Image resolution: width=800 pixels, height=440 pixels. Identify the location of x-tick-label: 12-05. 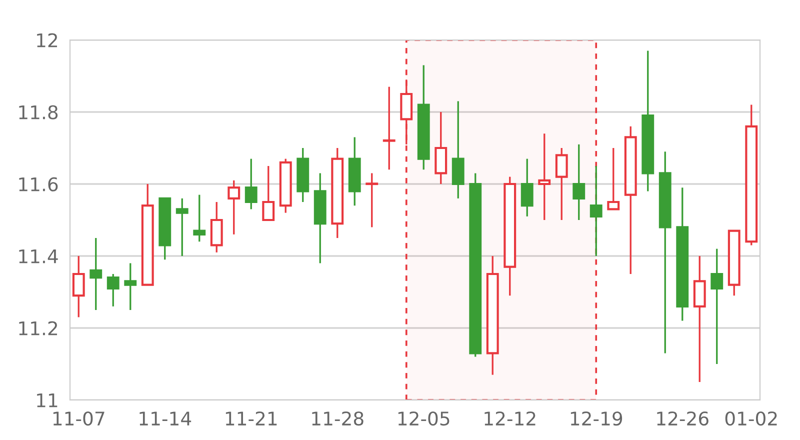
(424, 418).